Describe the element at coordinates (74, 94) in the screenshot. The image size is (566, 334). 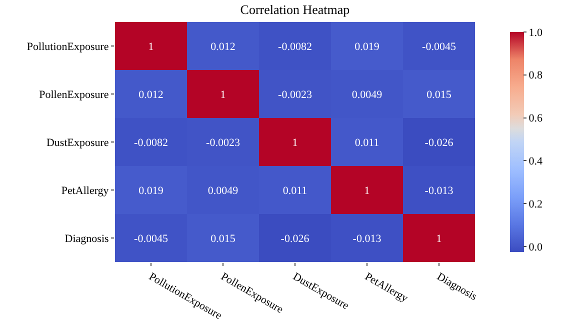
I see `y-tick-label: PollenExposure` at that location.